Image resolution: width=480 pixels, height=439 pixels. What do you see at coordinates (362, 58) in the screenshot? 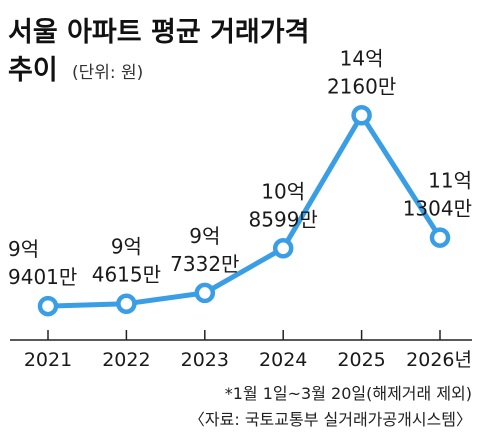
I see `data-label-2025-eok: 14억` at bounding box center [362, 58].